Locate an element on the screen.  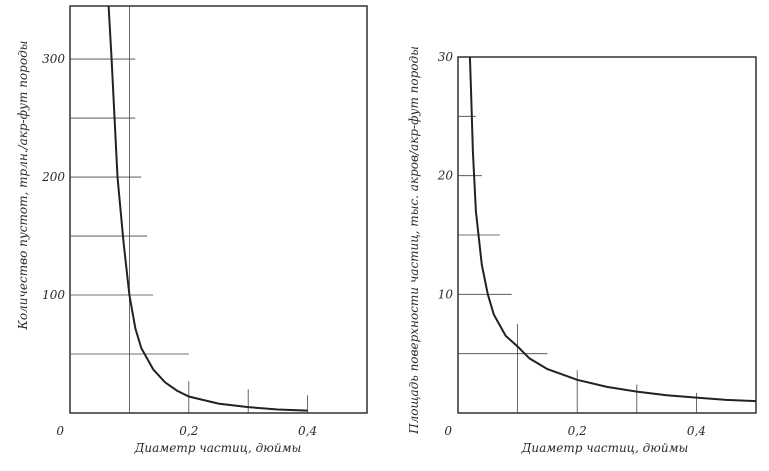
y-tick-labels: 100 200 300 is located at coordinates (53, 177).